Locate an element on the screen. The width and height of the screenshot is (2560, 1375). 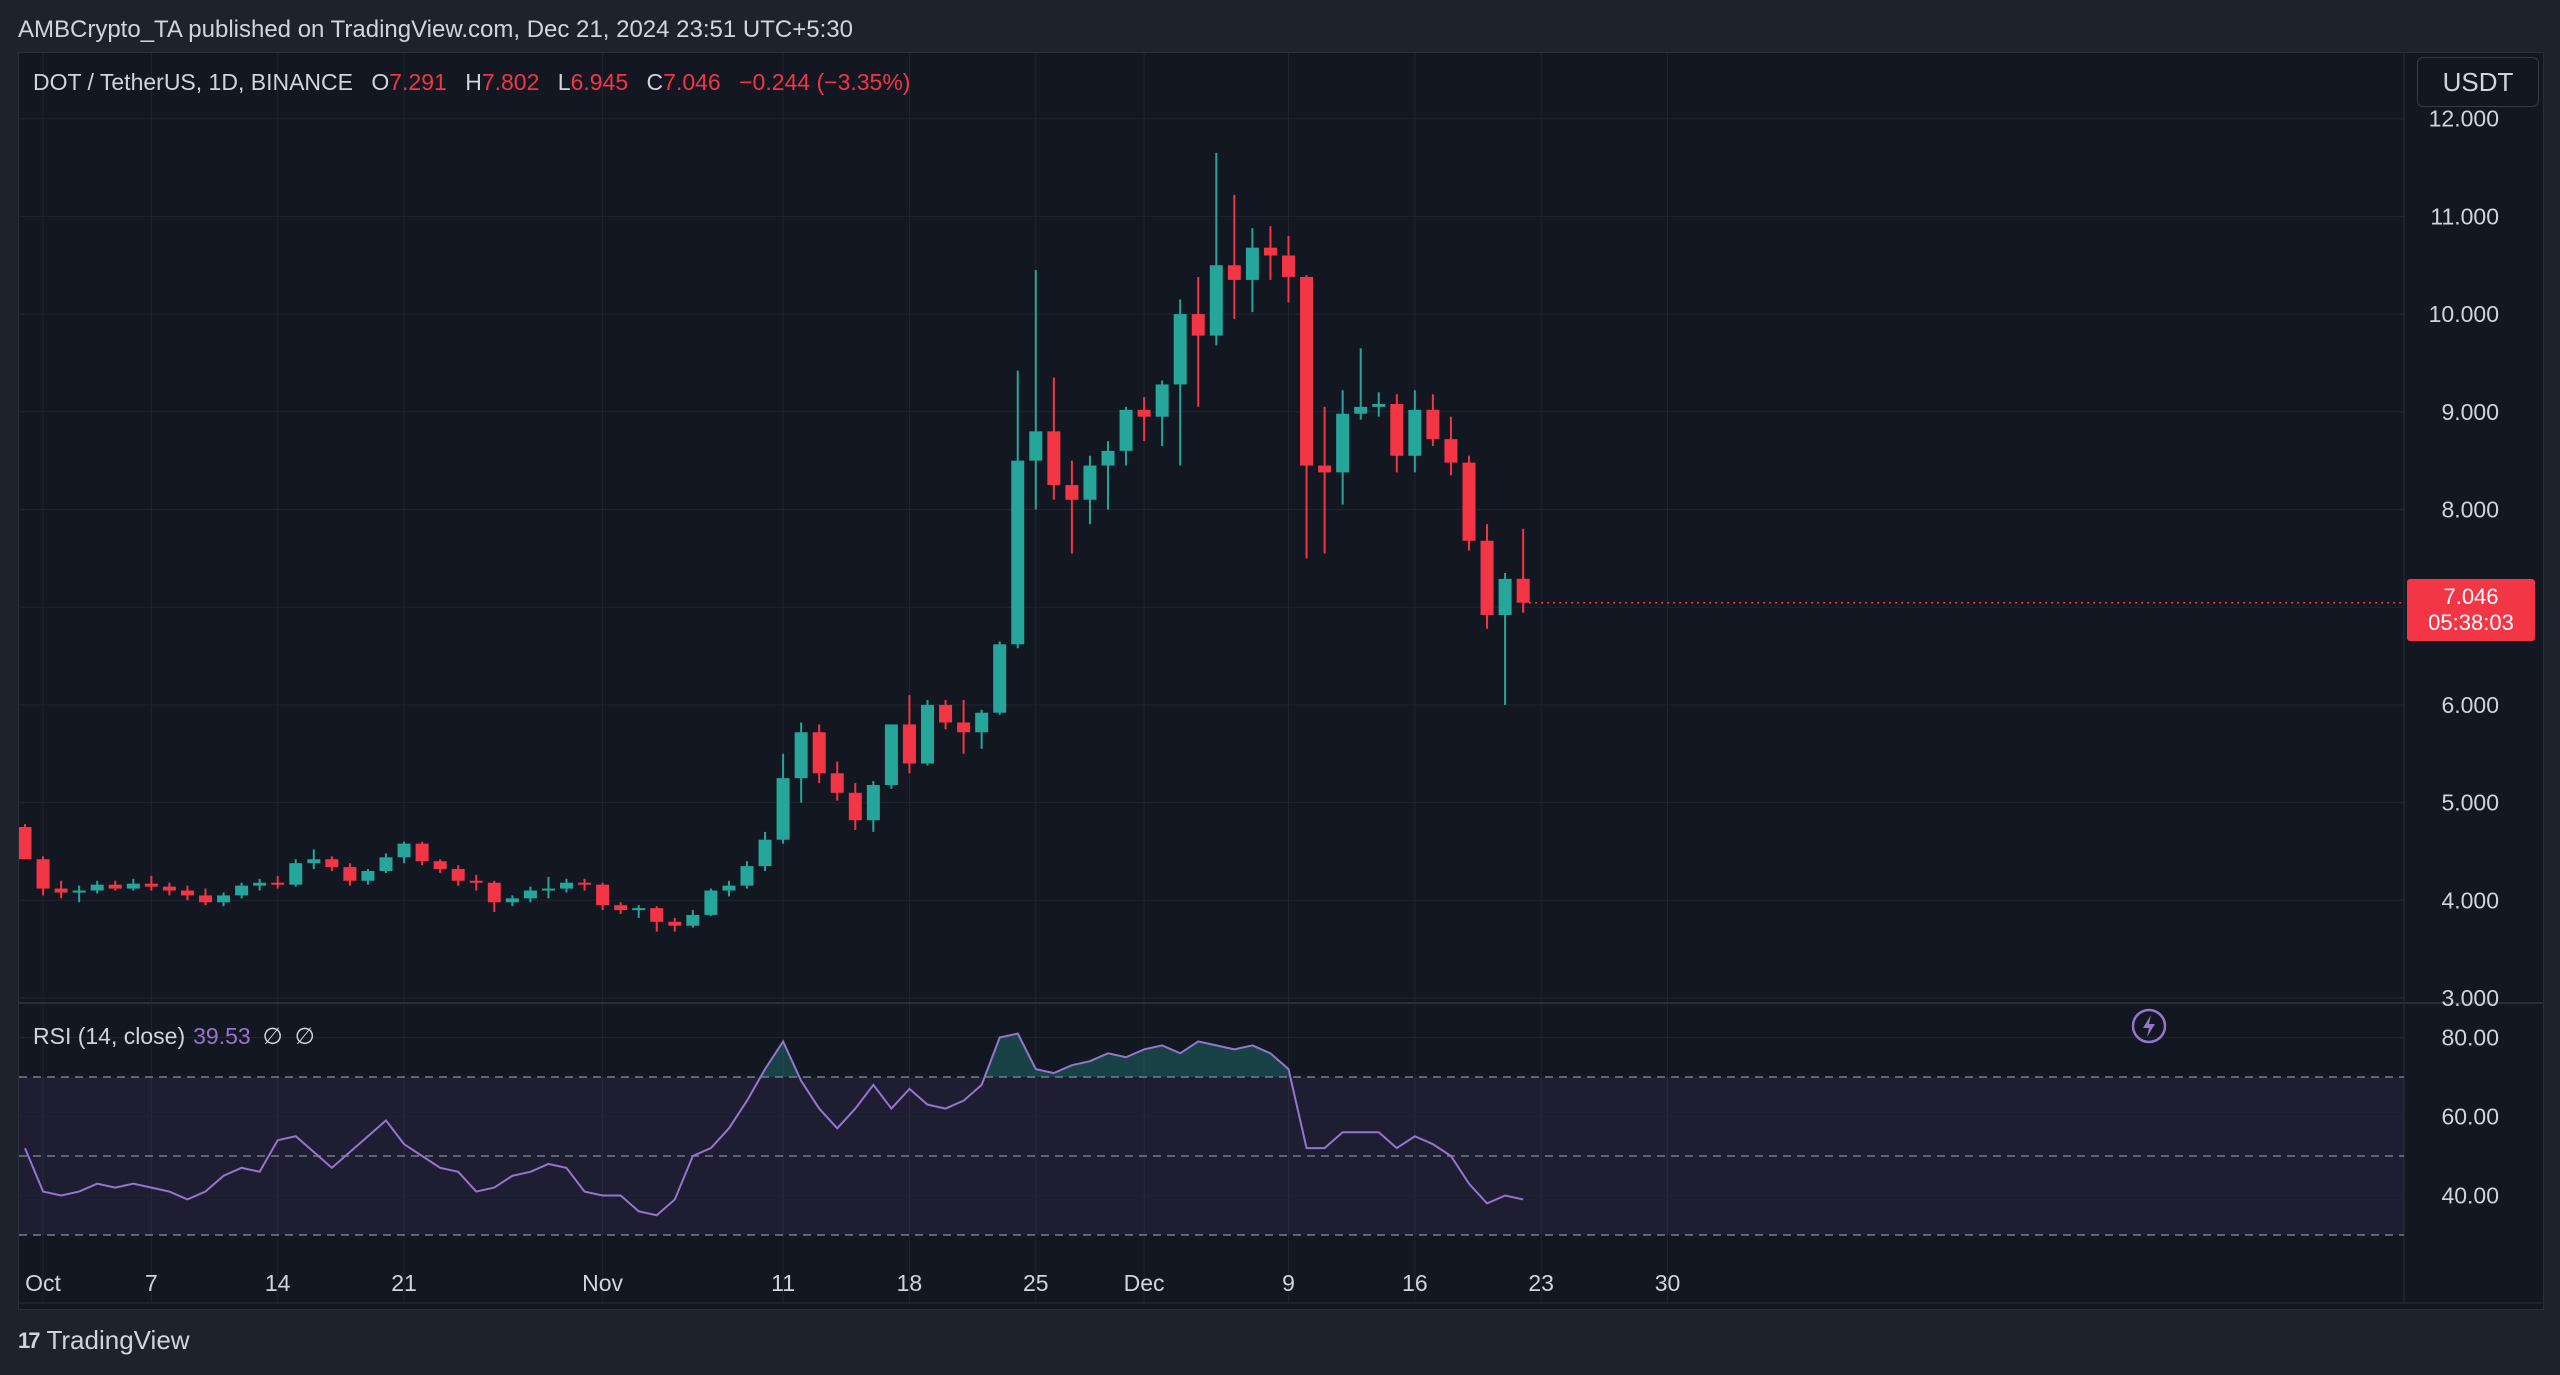
last-price-tag: 7.046 05:38:03 is located at coordinates (2471, 610).